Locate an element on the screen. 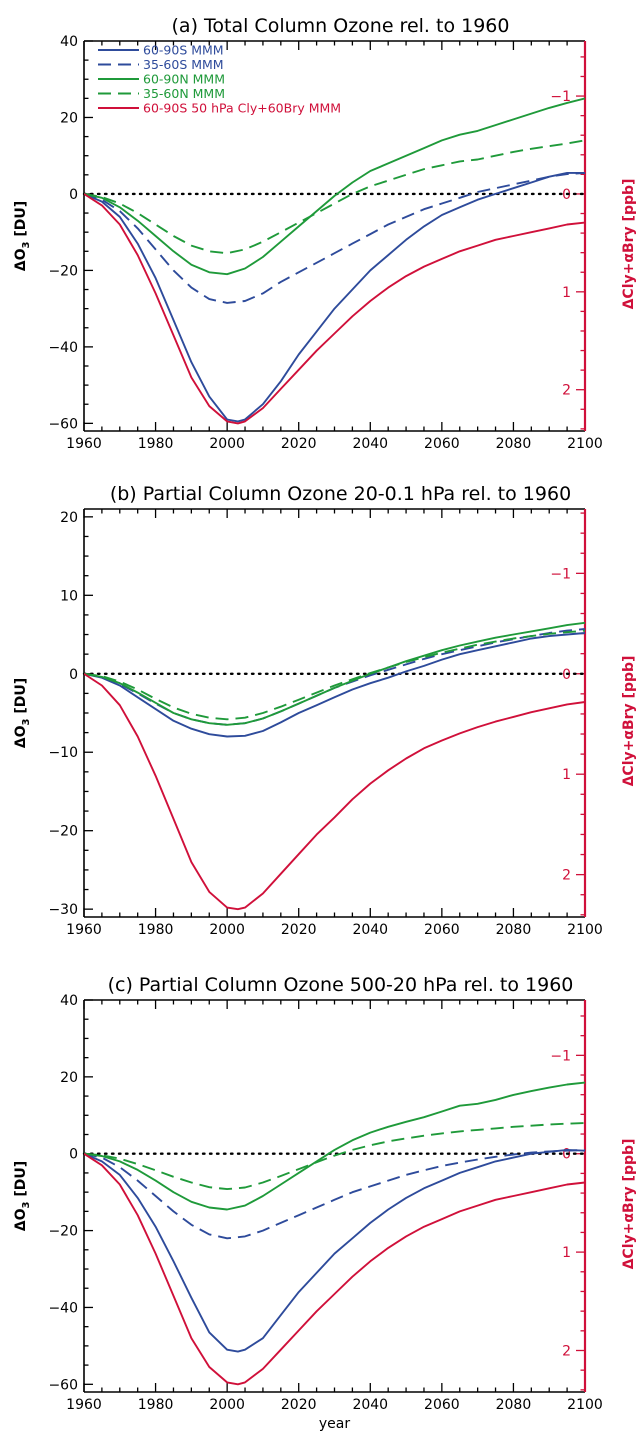  legend-label: 60-90S 50 hPa Cly+60Bry MMM is located at coordinates (242, 108).